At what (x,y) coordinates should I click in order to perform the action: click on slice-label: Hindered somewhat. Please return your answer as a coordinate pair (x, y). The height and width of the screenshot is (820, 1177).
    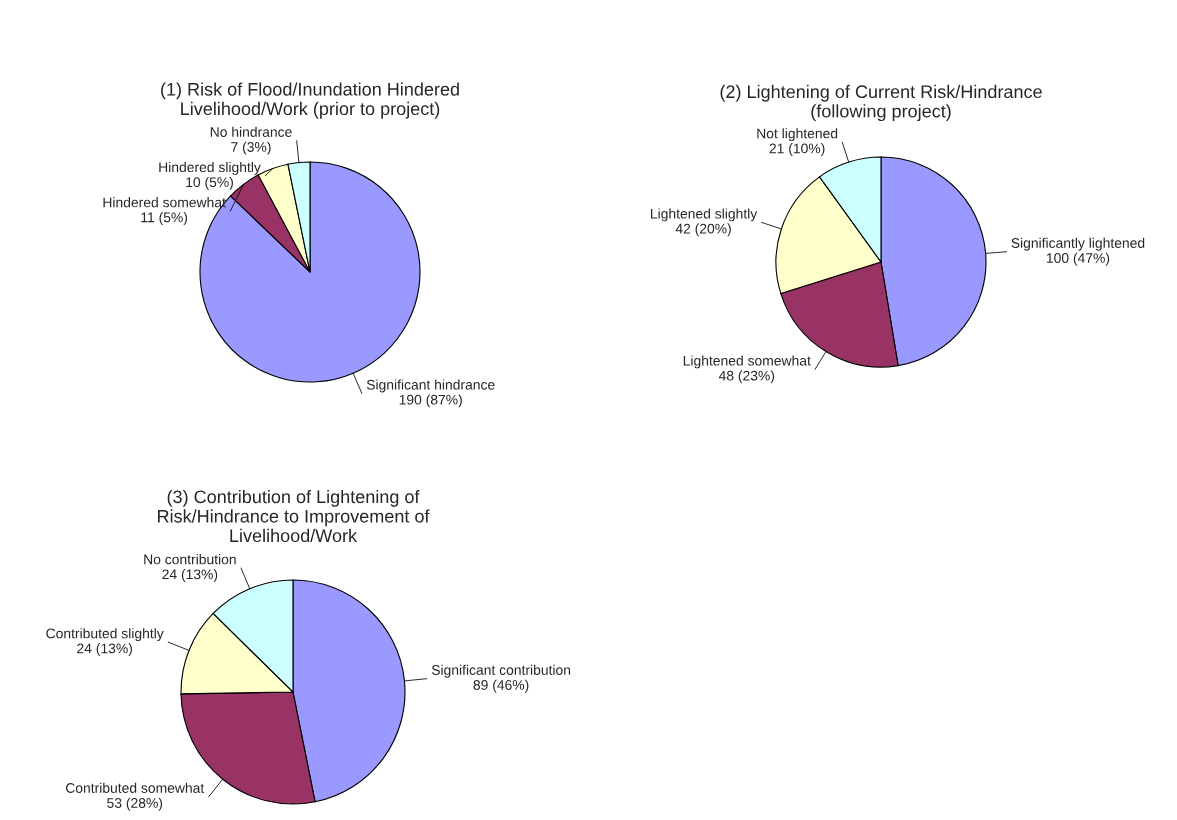
    Looking at the image, I should click on (164, 202).